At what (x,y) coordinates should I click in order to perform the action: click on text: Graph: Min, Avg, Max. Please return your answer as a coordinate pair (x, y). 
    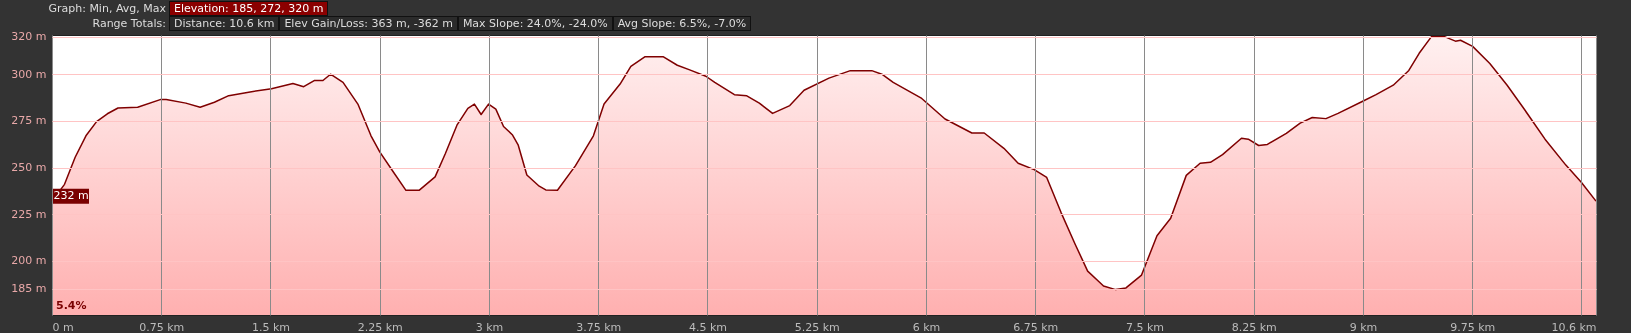
    Looking at the image, I should click on (107, 8).